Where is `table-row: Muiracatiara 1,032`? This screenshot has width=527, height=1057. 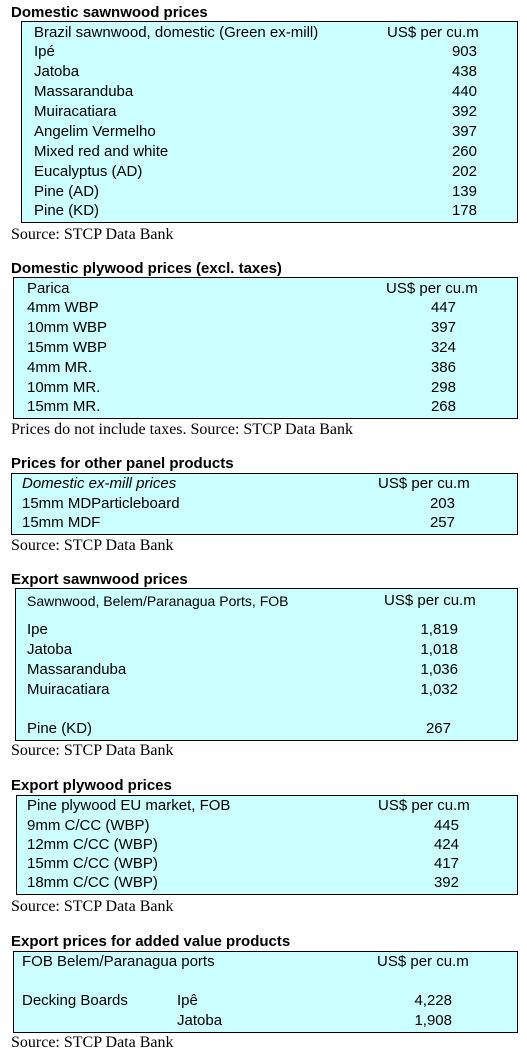
table-row: Muiracatiara 1,032 is located at coordinates (266, 690).